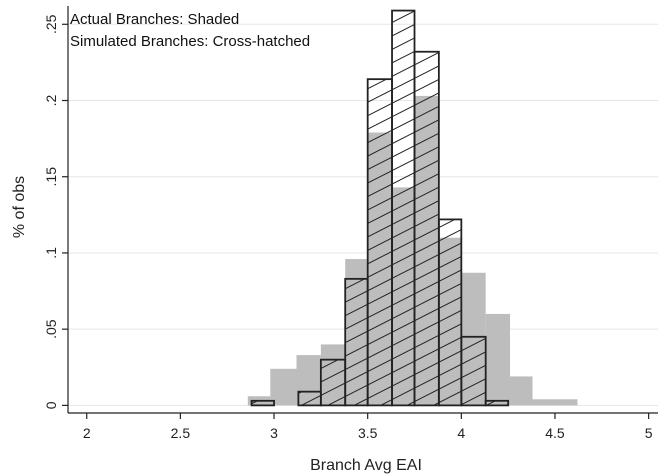 The image size is (659, 475). I want to click on y-tick-label: .05, so click(51, 329).